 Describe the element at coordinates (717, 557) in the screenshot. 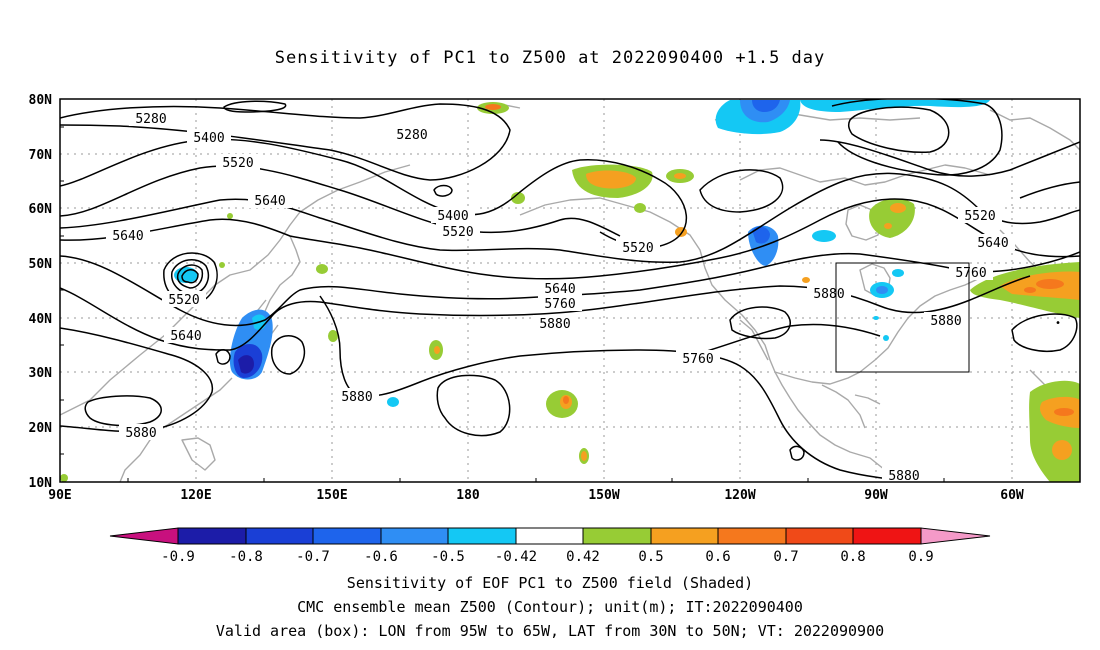

I see `svg-text: 0.6` at that location.